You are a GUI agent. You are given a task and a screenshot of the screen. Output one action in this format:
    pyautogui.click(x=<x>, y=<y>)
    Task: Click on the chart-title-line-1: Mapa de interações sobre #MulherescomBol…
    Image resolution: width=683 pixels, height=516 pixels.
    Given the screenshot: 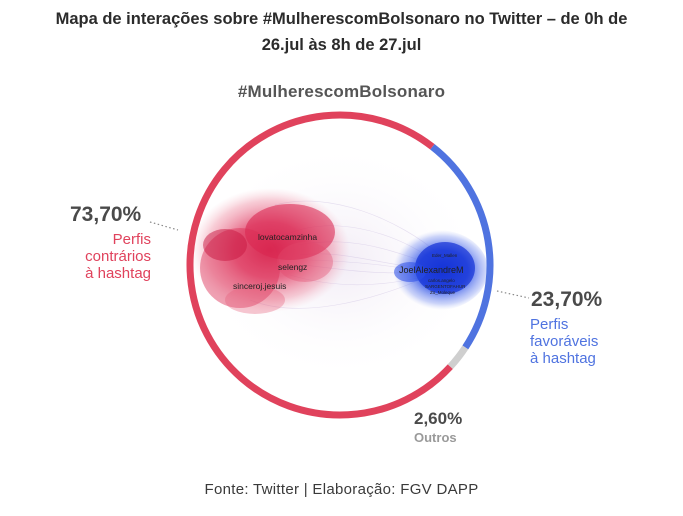 What is the action you would take?
    pyautogui.click(x=341, y=19)
    